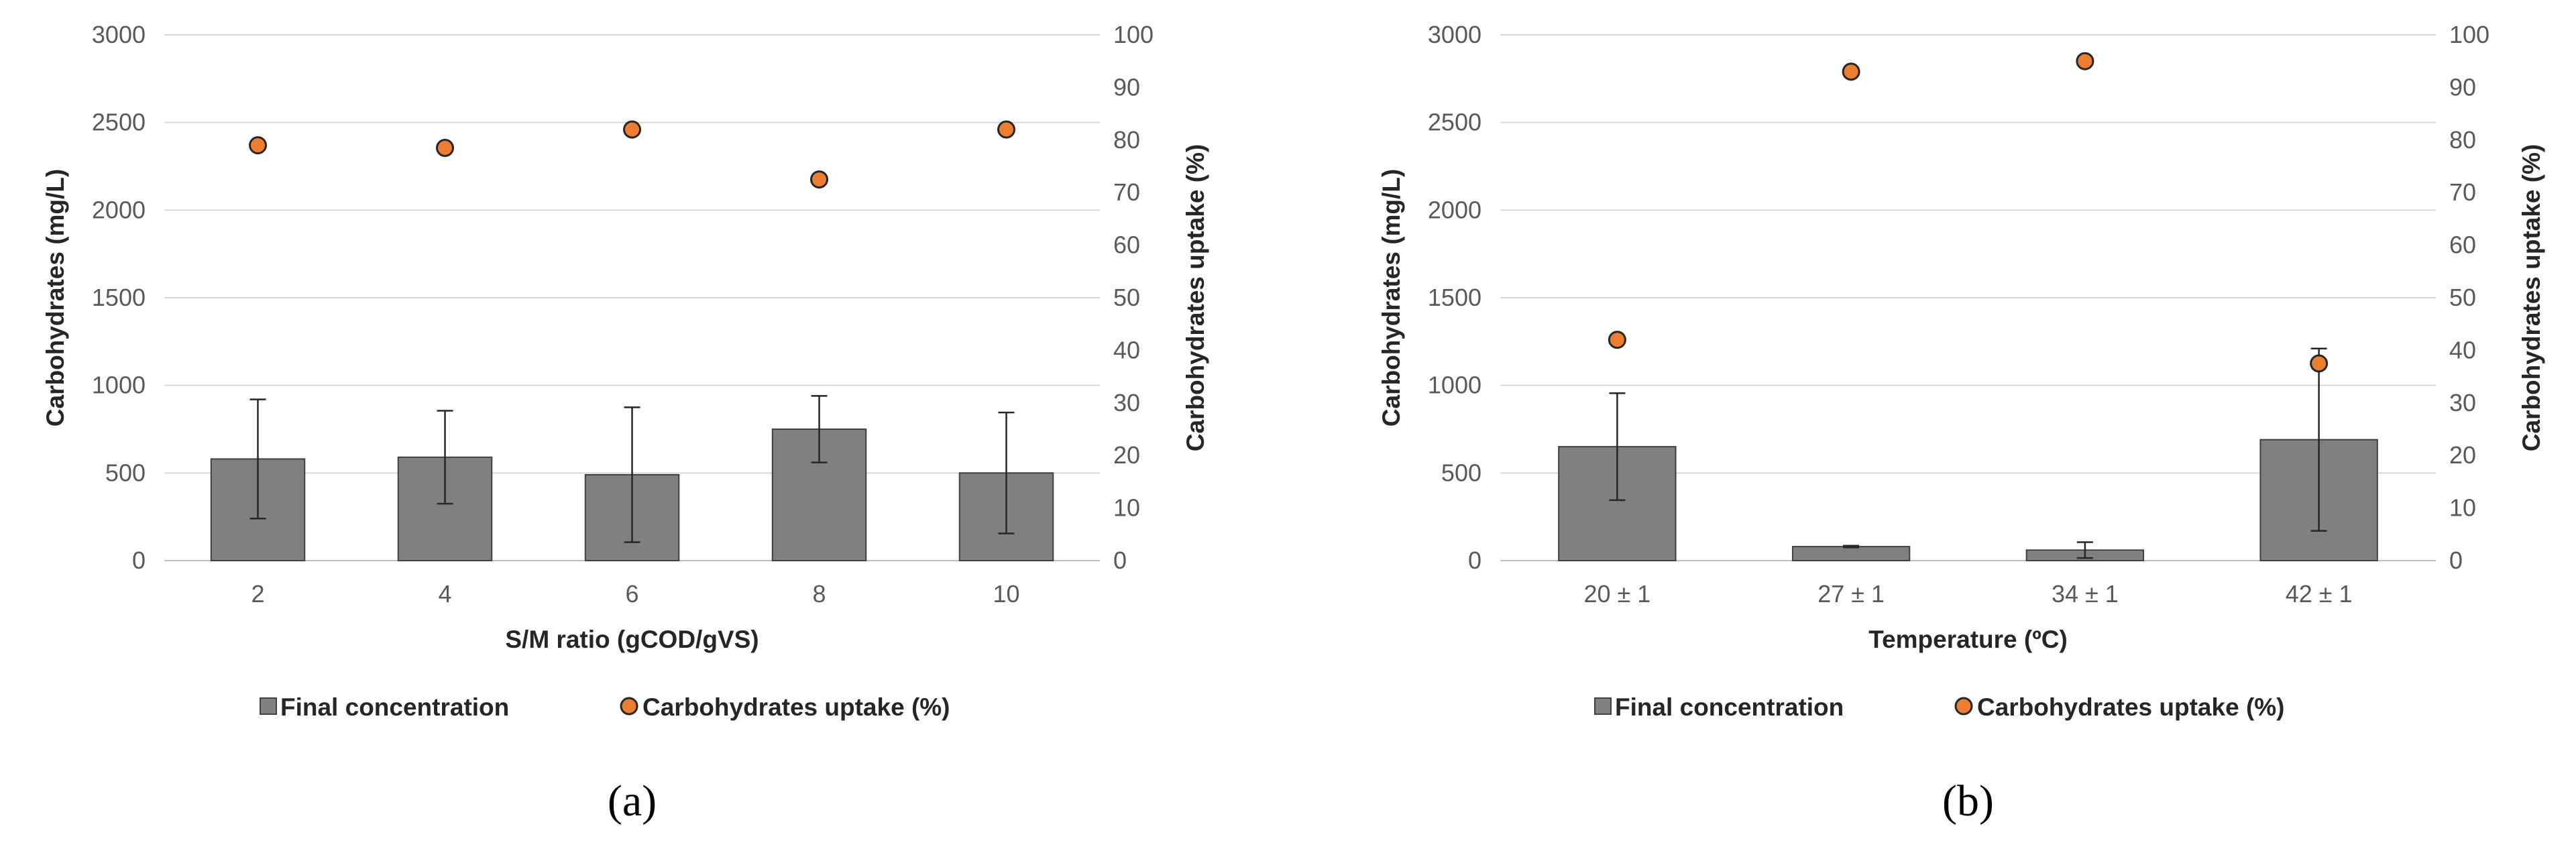 This screenshot has width=2576, height=855. What do you see at coordinates (819, 594) in the screenshot?
I see `x-tick-label: 8` at bounding box center [819, 594].